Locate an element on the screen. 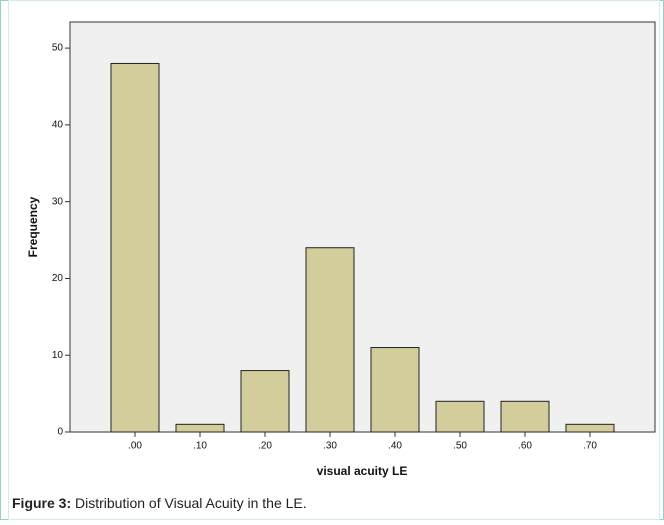  x-axis-title: visual acuity LE is located at coordinates (362, 471).